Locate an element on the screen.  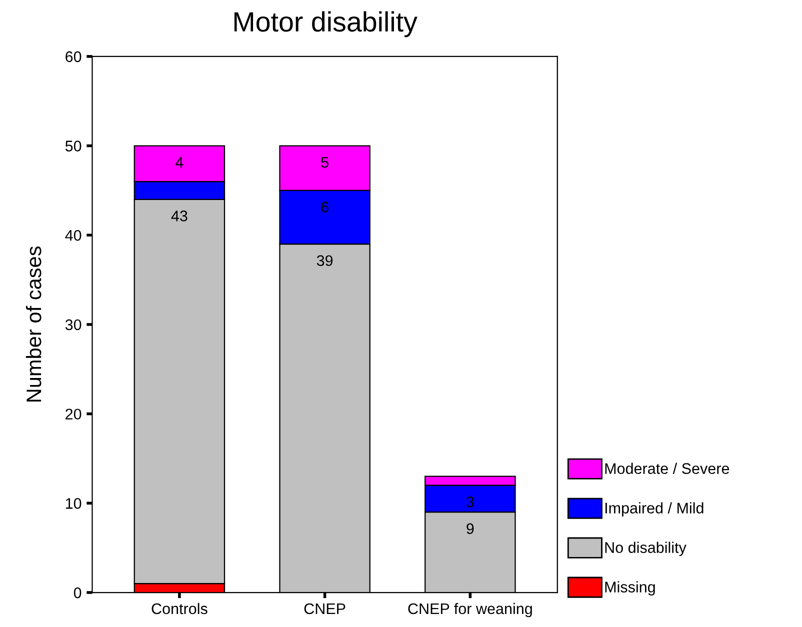
legend-label: Missing is located at coordinates (630, 588).